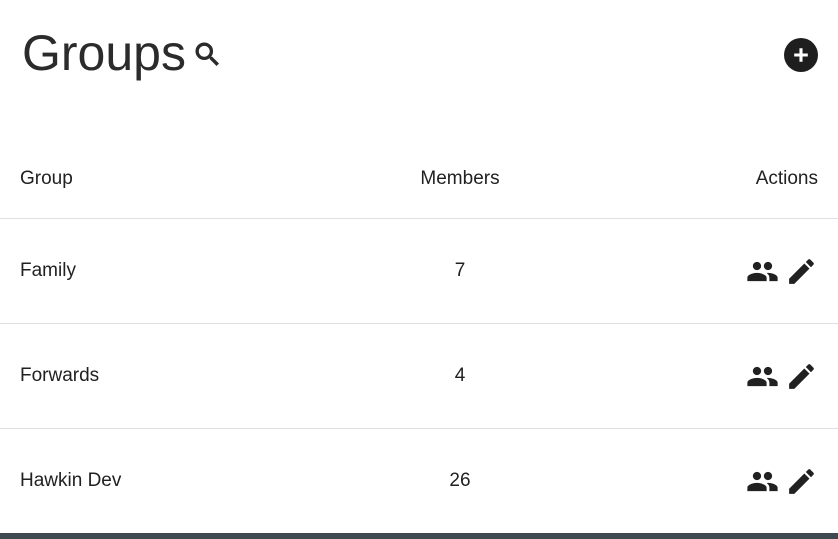  I want to click on bottom-bar, so click(419, 536).